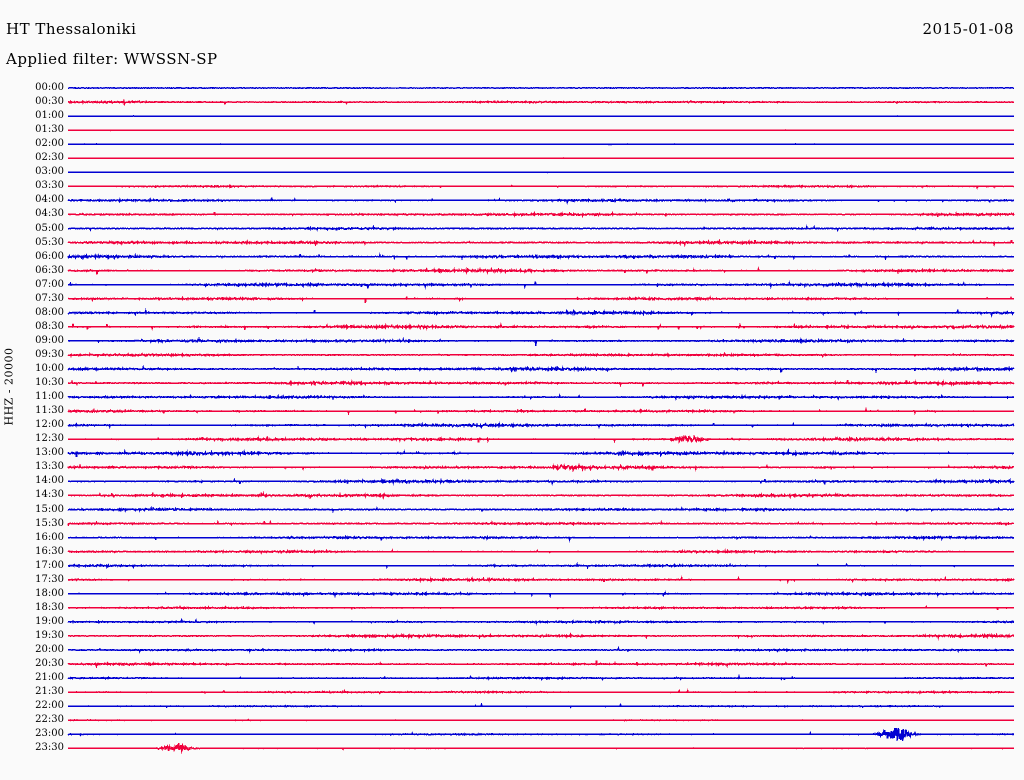  I want to click on time-tick-label: 03:30, so click(49, 186).